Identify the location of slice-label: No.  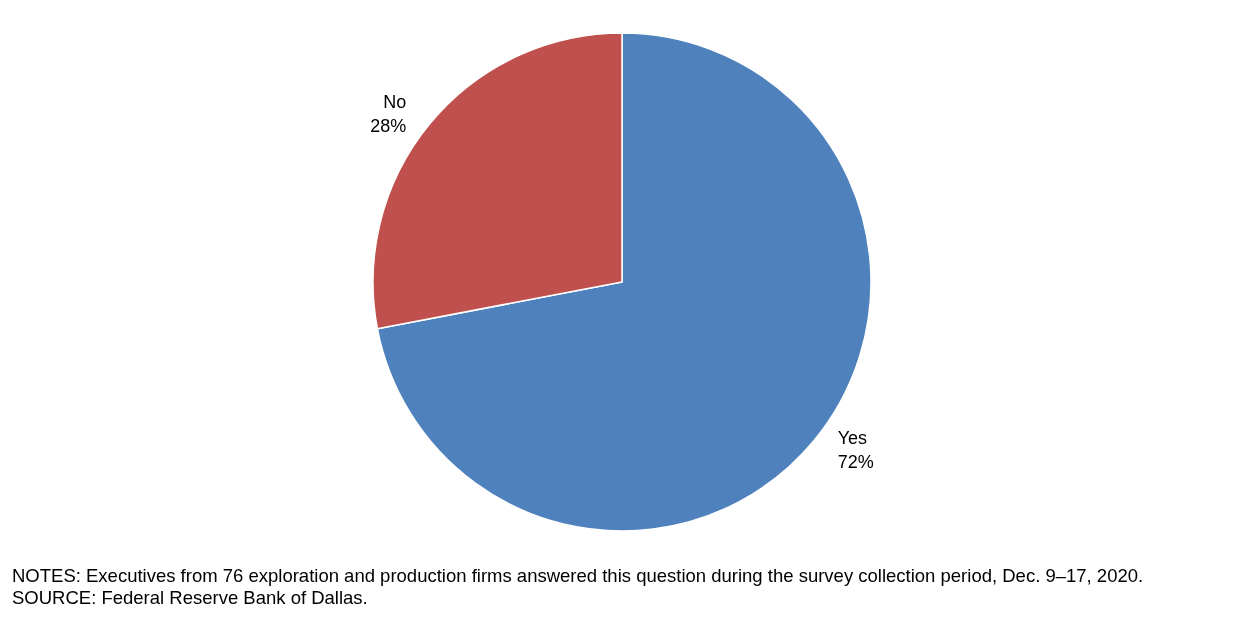
(395, 102).